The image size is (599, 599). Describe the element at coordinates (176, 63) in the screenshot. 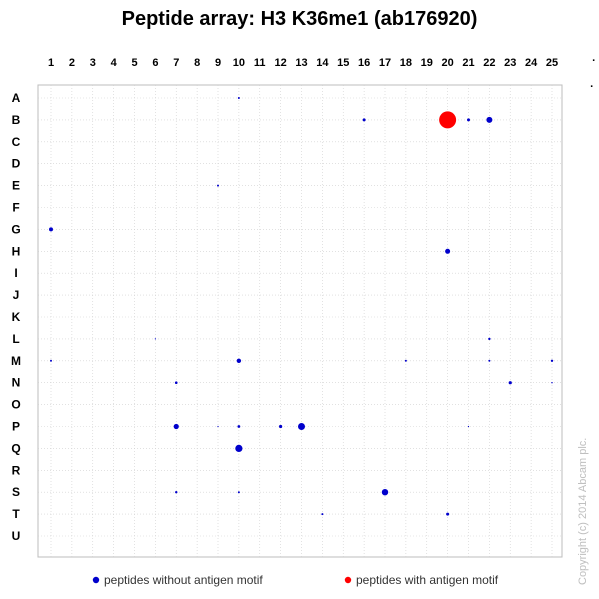

I see `column-tick-label: 7` at that location.